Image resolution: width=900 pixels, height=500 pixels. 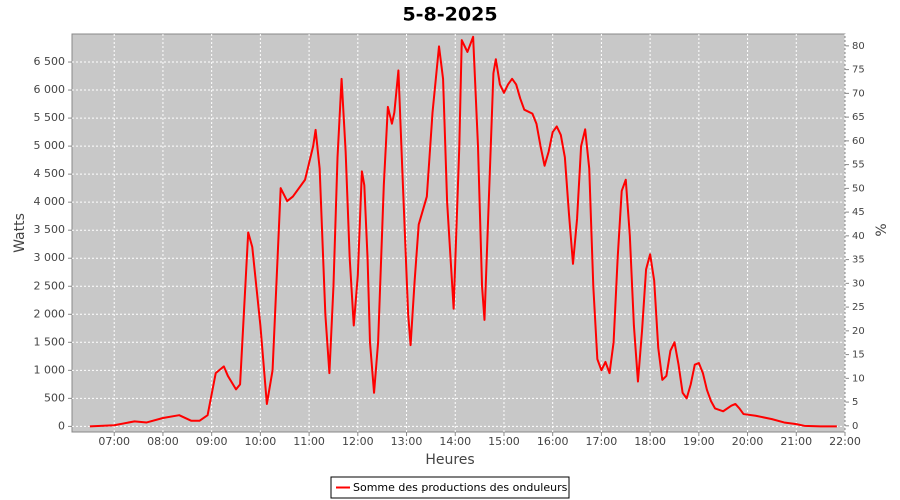 What do you see at coordinates (858, 355) in the screenshot?
I see `y2-tick-label: 15` at bounding box center [858, 355].